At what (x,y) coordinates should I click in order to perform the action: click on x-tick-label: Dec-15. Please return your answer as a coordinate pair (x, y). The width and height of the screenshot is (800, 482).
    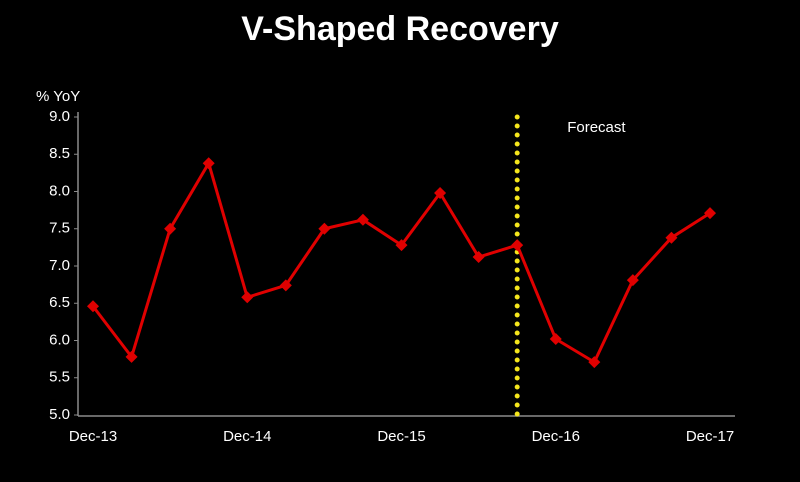
    Looking at the image, I should click on (401, 436).